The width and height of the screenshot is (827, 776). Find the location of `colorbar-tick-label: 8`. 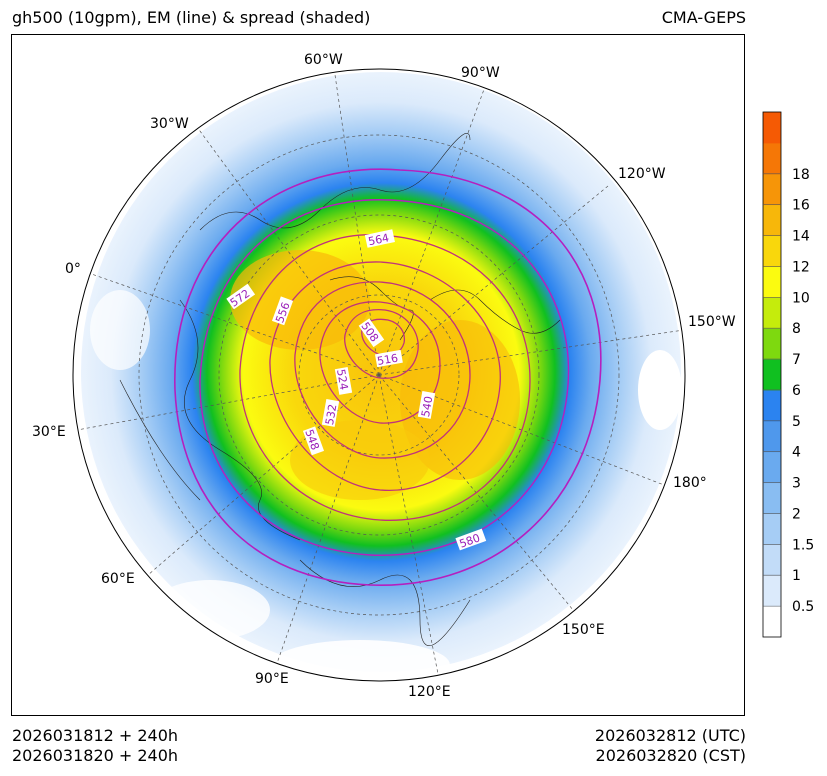

colorbar-tick-label: 8 is located at coordinates (796, 329).